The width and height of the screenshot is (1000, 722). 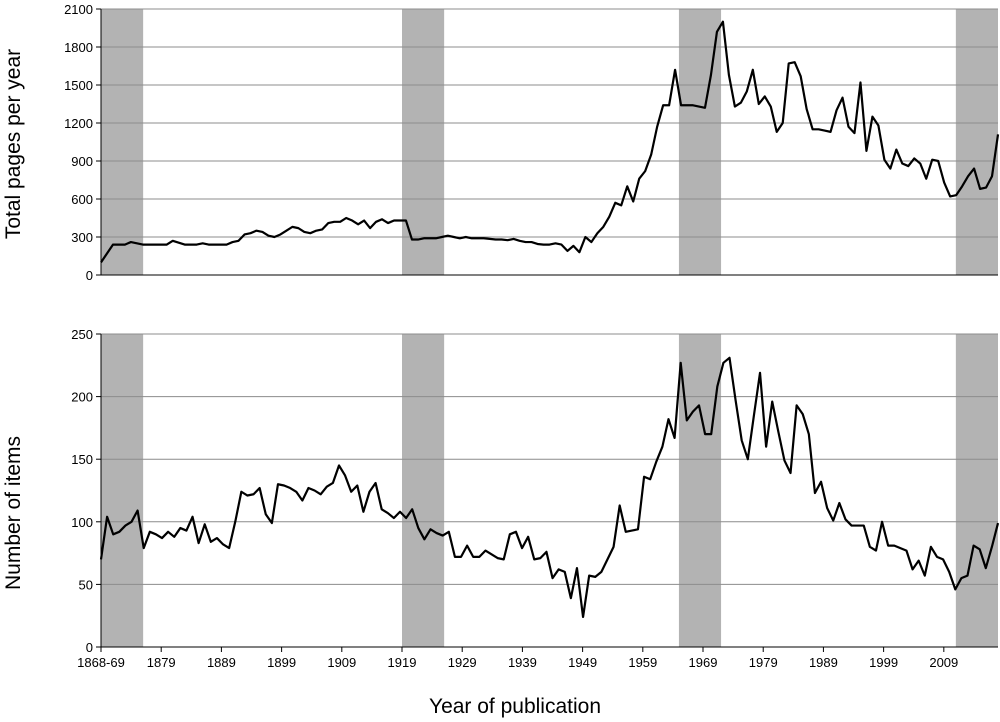 What do you see at coordinates (582, 662) in the screenshot?
I see `x-tick-label-8: 1949` at bounding box center [582, 662].